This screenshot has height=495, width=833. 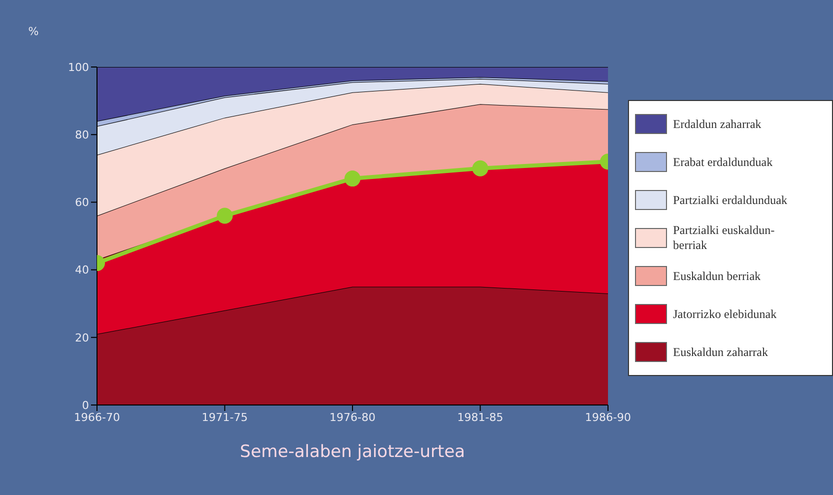 What do you see at coordinates (353, 417) in the screenshot?
I see `x-tick-label: 1976-80` at bounding box center [353, 417].